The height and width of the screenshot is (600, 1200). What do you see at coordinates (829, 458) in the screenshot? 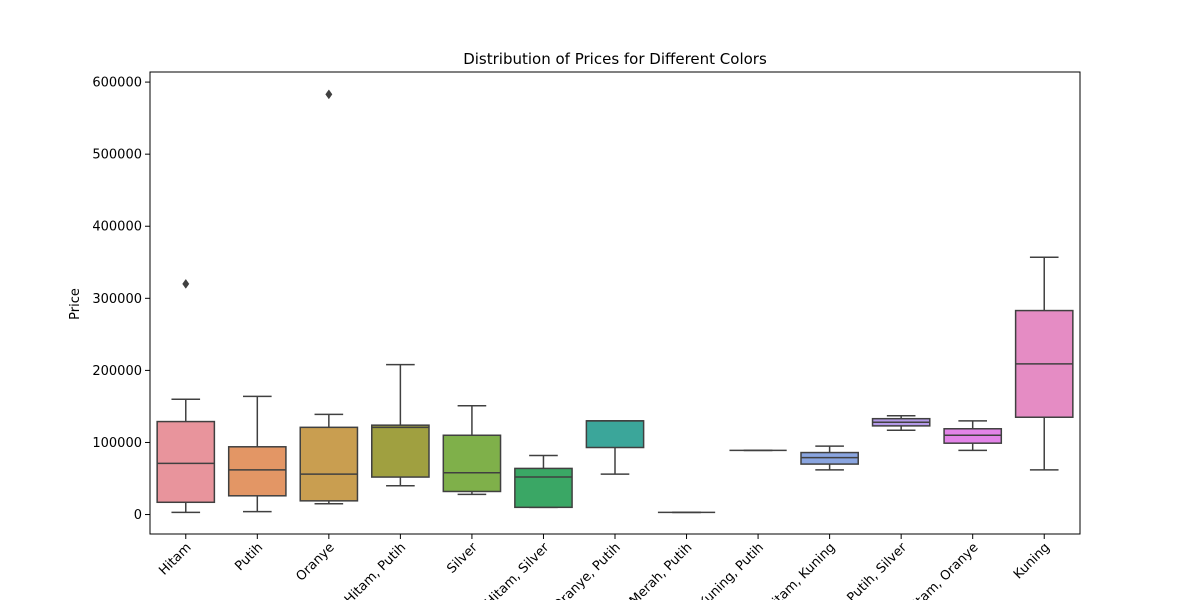
I see `box-hitam-kuning` at bounding box center [829, 458].